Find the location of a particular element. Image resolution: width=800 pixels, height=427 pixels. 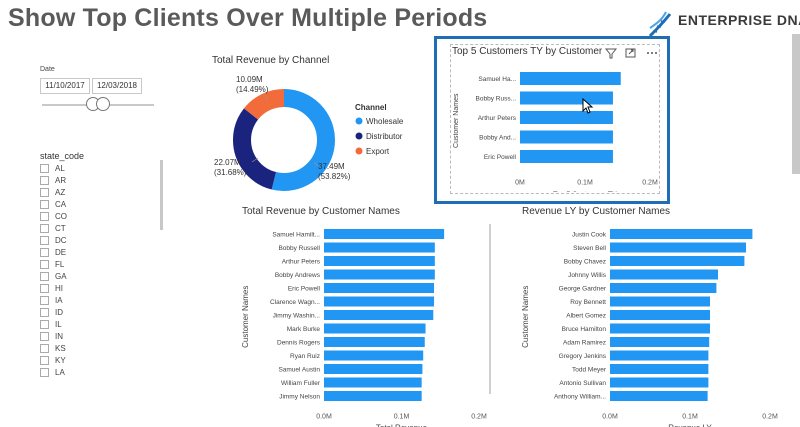

state-slicer-header: state_code is located at coordinates (62, 156).